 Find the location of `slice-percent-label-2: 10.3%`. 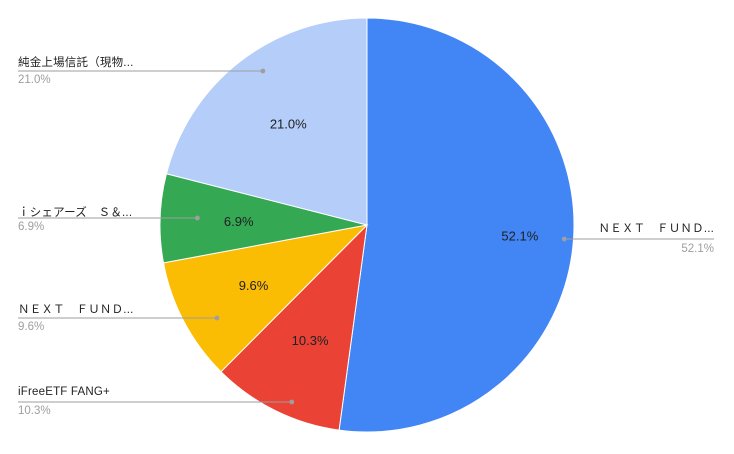

slice-percent-label-2: 10.3% is located at coordinates (310, 340).